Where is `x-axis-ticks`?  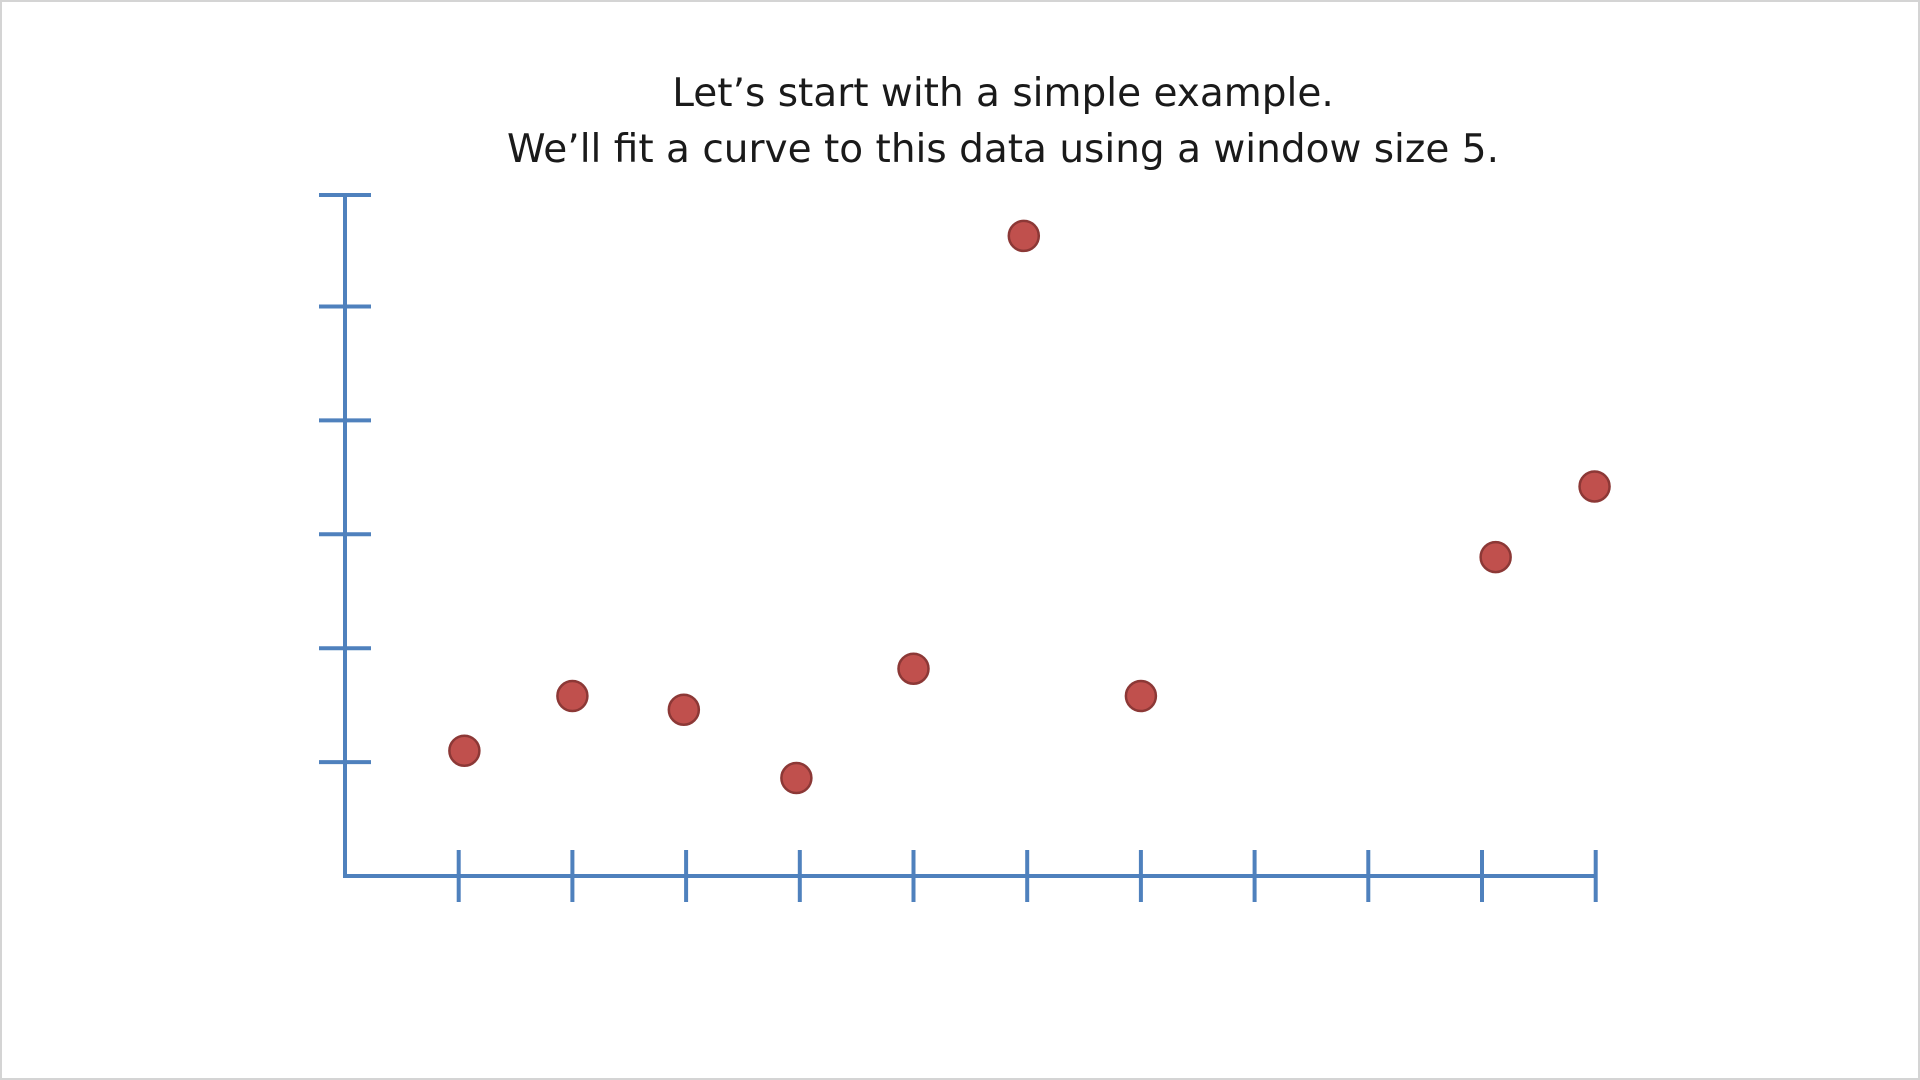 x-axis-ticks is located at coordinates (1027, 876).